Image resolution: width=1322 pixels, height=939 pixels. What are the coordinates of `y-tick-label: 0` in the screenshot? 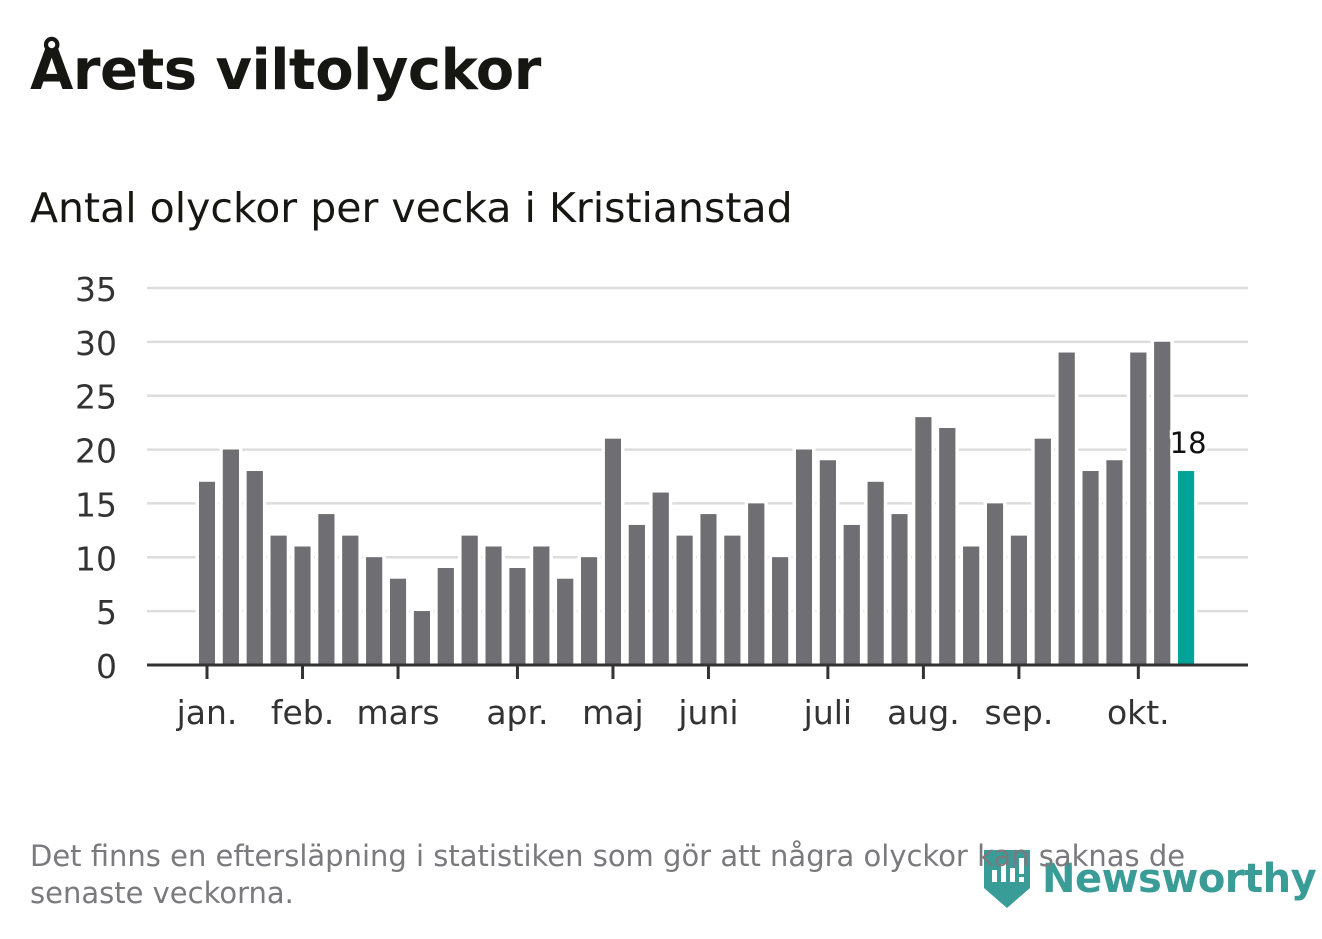 It's located at (106, 666).